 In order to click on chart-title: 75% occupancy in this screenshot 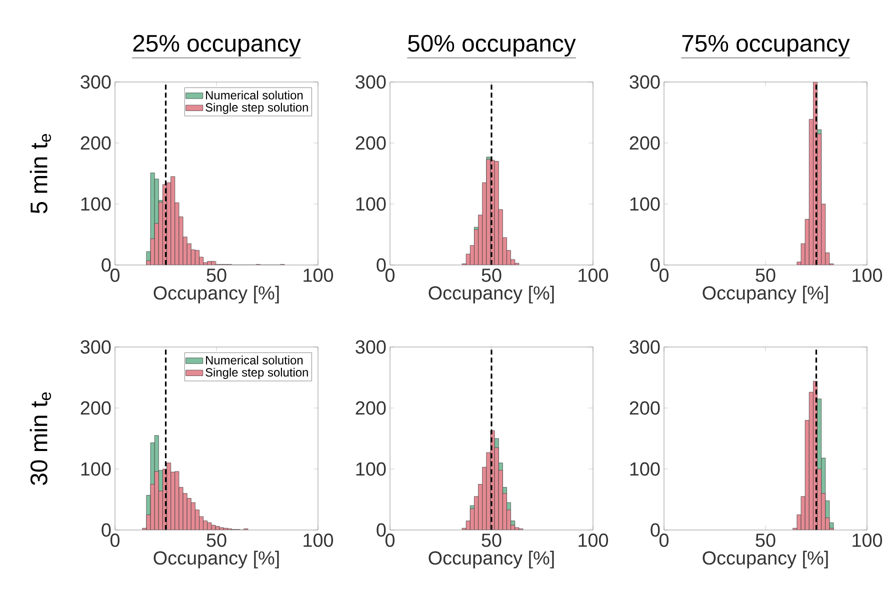, I will do `click(766, 45)`.